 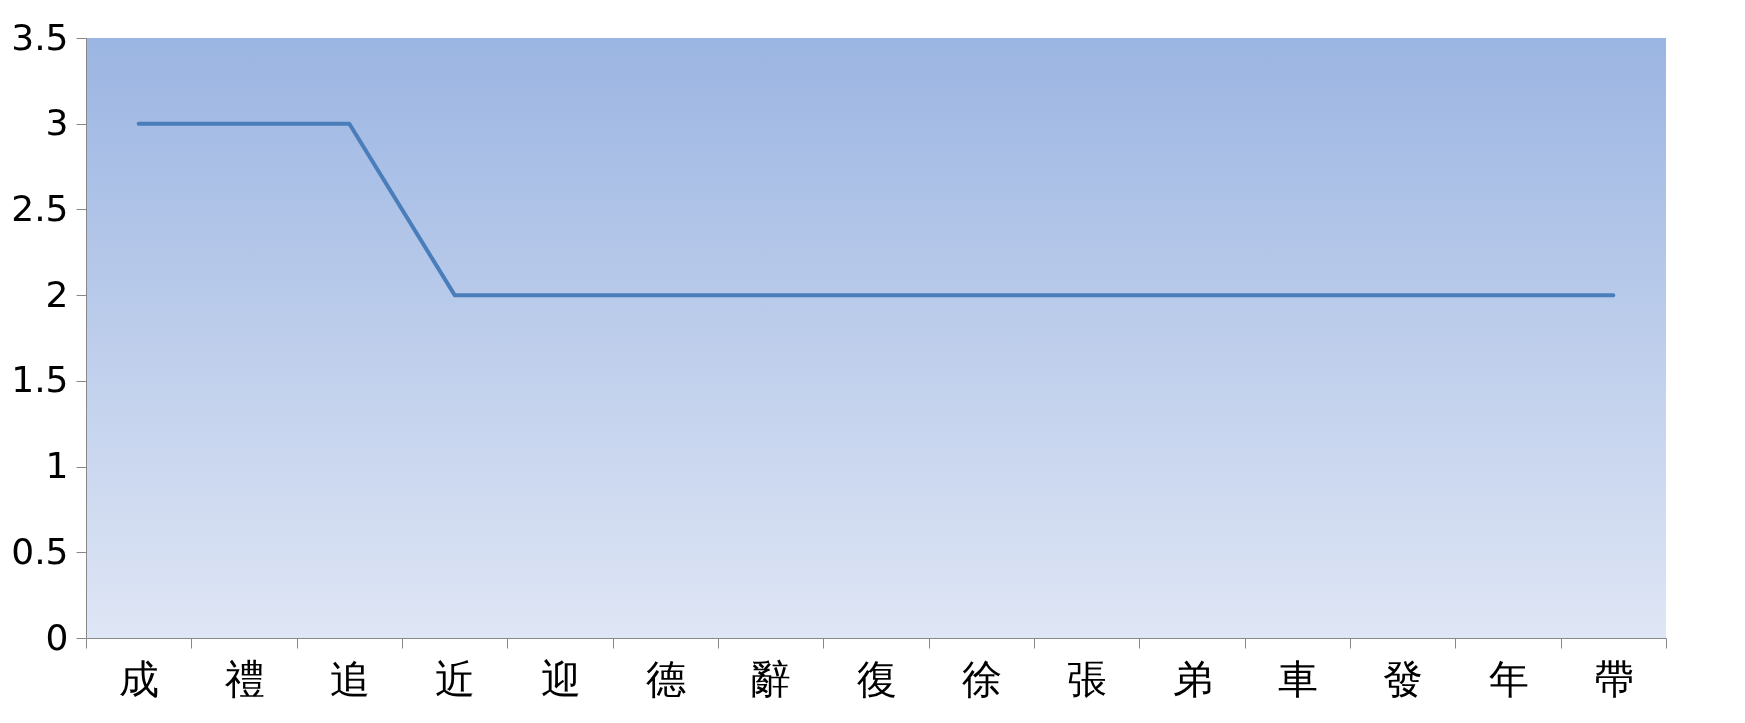 What do you see at coordinates (57, 466) in the screenshot?
I see `y-tick-label: 1` at bounding box center [57, 466].